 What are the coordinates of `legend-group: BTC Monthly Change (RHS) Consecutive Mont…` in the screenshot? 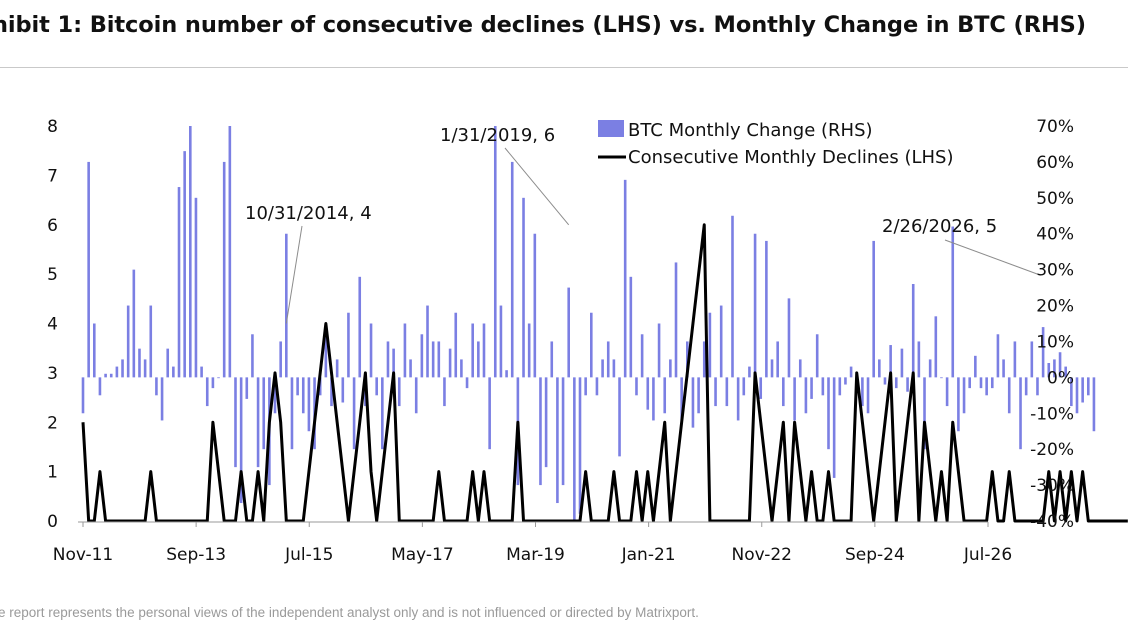 It's located at (776, 144).